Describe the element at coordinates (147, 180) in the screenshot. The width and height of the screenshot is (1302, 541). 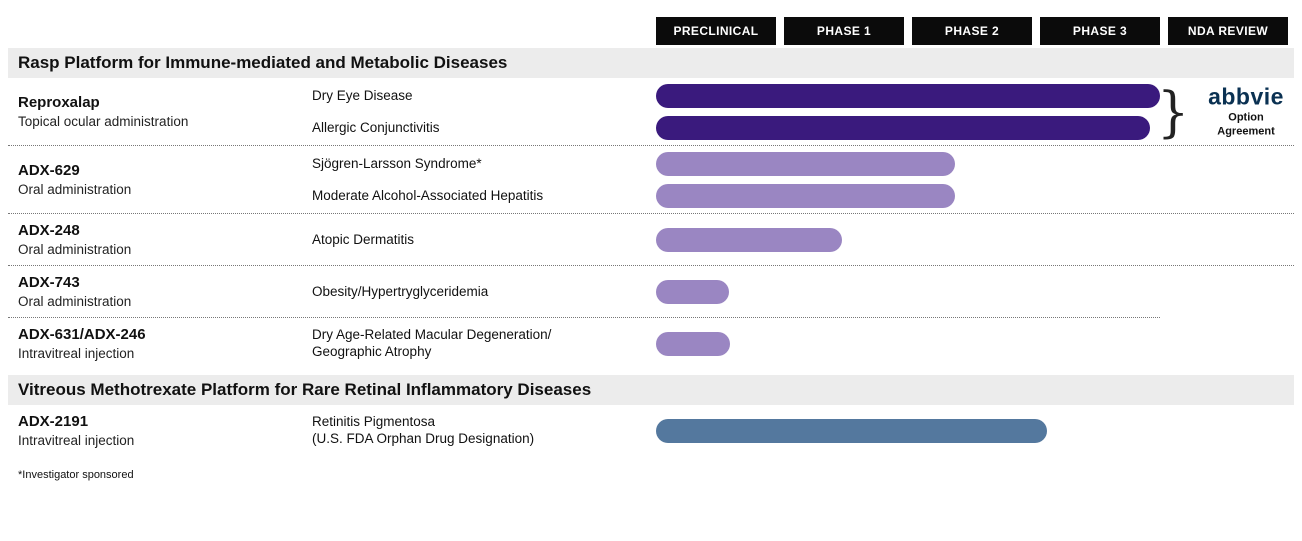
I see `drug-column: ADX-629 Oral administration` at that location.